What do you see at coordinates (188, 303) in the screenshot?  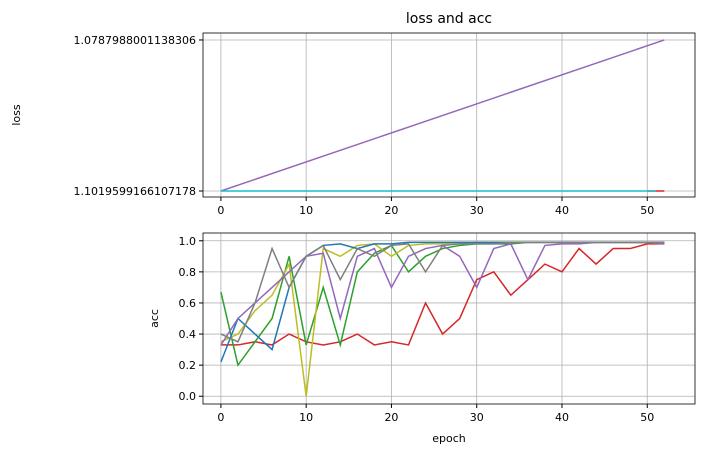 I see `y-tick-label: 0.6` at bounding box center [188, 303].